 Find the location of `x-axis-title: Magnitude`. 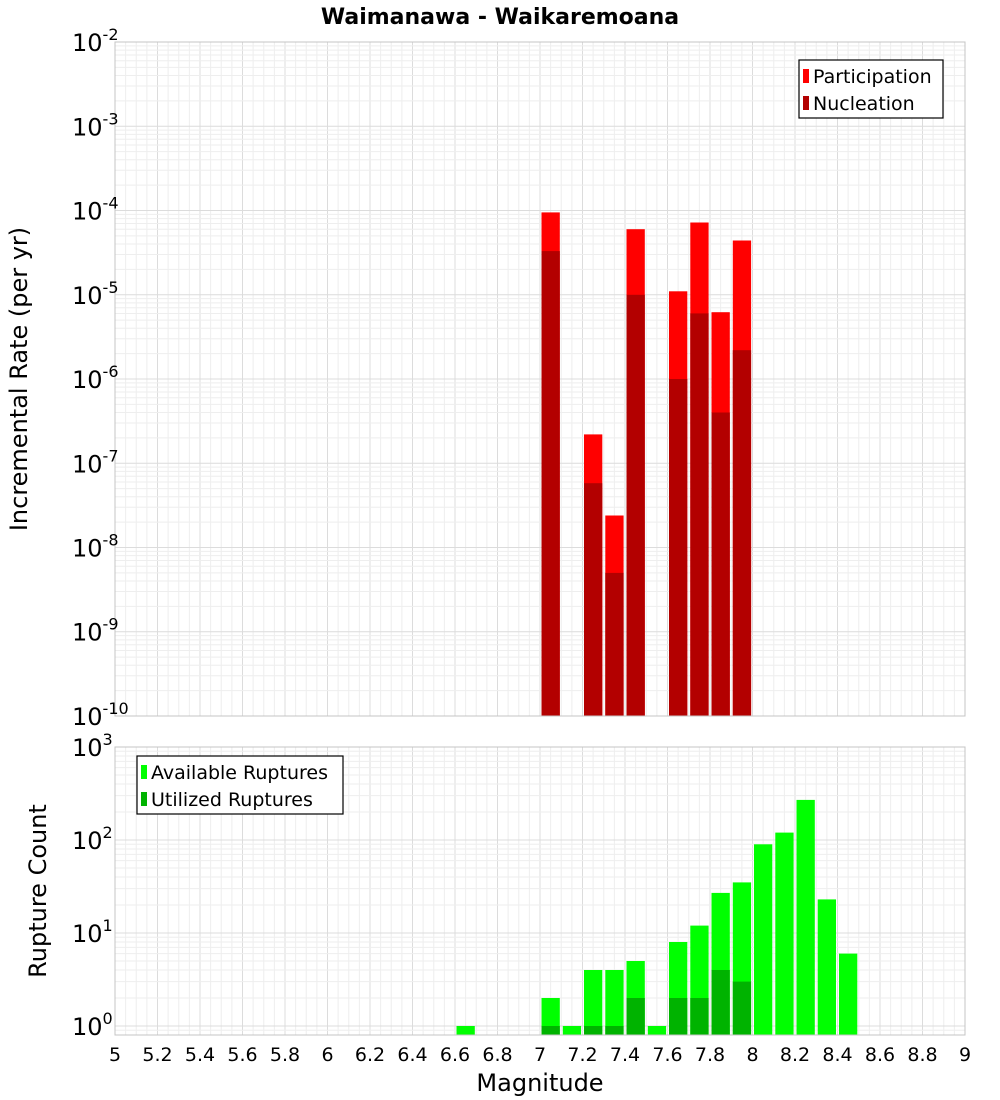

x-axis-title: Magnitude is located at coordinates (539, 1083).